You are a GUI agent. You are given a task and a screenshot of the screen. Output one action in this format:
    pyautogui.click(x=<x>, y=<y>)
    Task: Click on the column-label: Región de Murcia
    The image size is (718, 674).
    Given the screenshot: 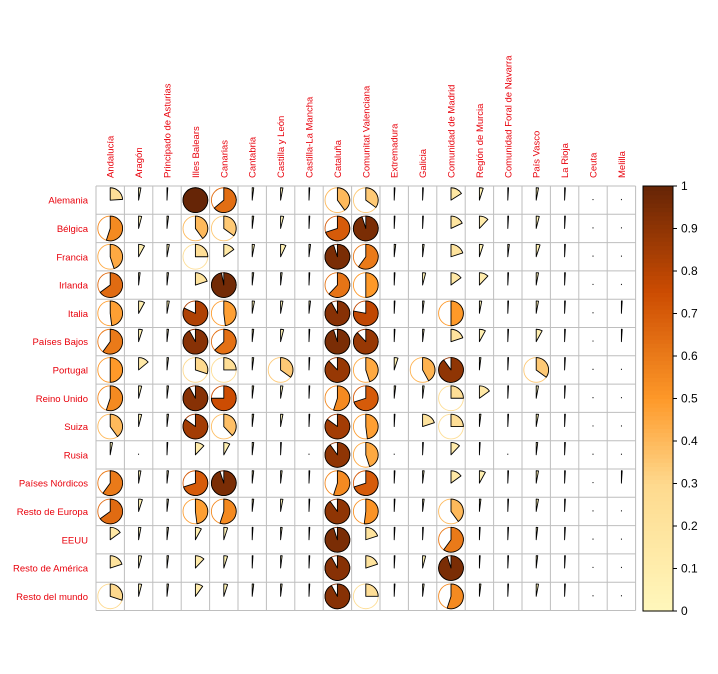 What is the action you would take?
    pyautogui.click(x=480, y=140)
    